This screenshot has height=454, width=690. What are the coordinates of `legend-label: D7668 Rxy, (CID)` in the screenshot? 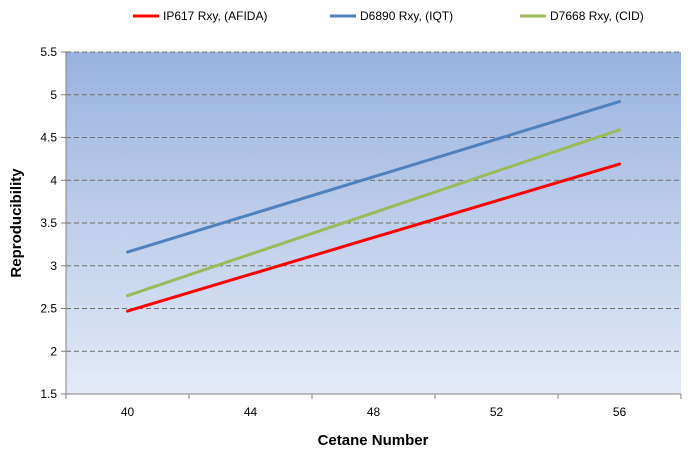 It's located at (597, 16).